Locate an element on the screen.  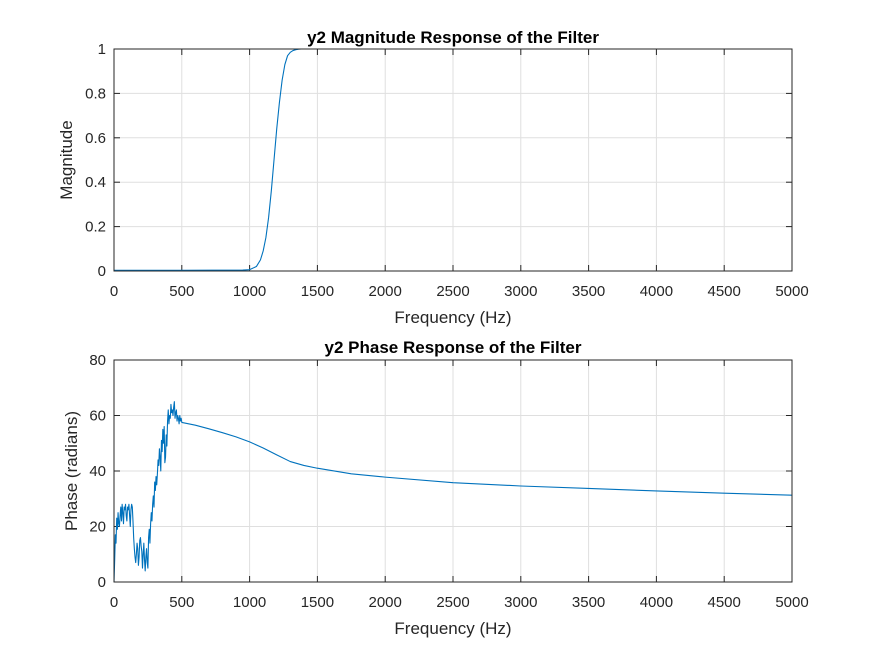
magnitude-xtick-label-1: 500 is located at coordinates (181, 291).